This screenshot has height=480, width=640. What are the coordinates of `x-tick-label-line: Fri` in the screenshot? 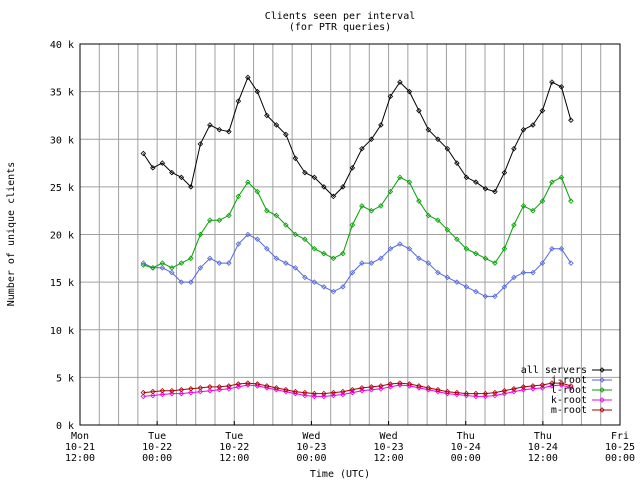 It's located at (620, 436).